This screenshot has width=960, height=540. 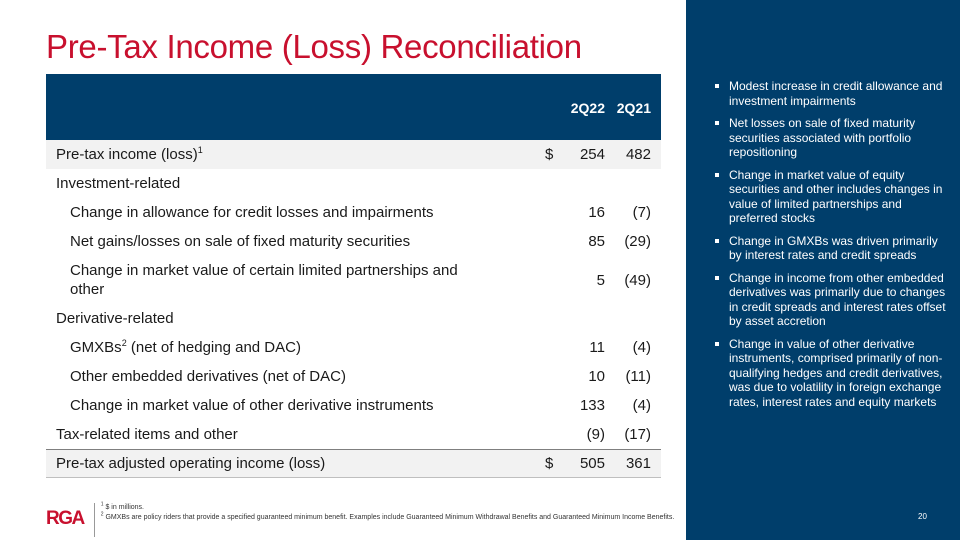 What do you see at coordinates (353, 154) in the screenshot?
I see `table-row-pretax-income: Pre-tax income (loss)1 $ 254 482` at bounding box center [353, 154].